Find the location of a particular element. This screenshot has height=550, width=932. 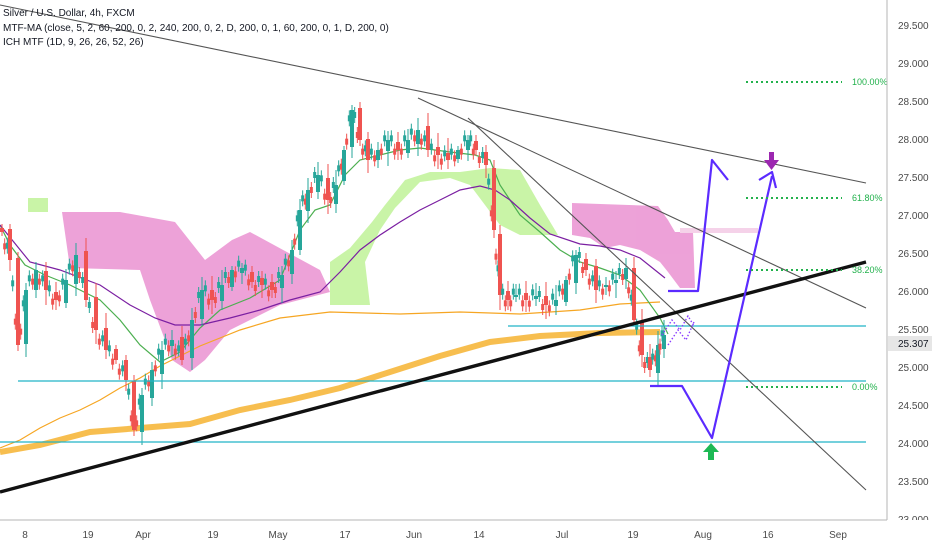

y-tick-label: 25.500 is located at coordinates (913, 330).